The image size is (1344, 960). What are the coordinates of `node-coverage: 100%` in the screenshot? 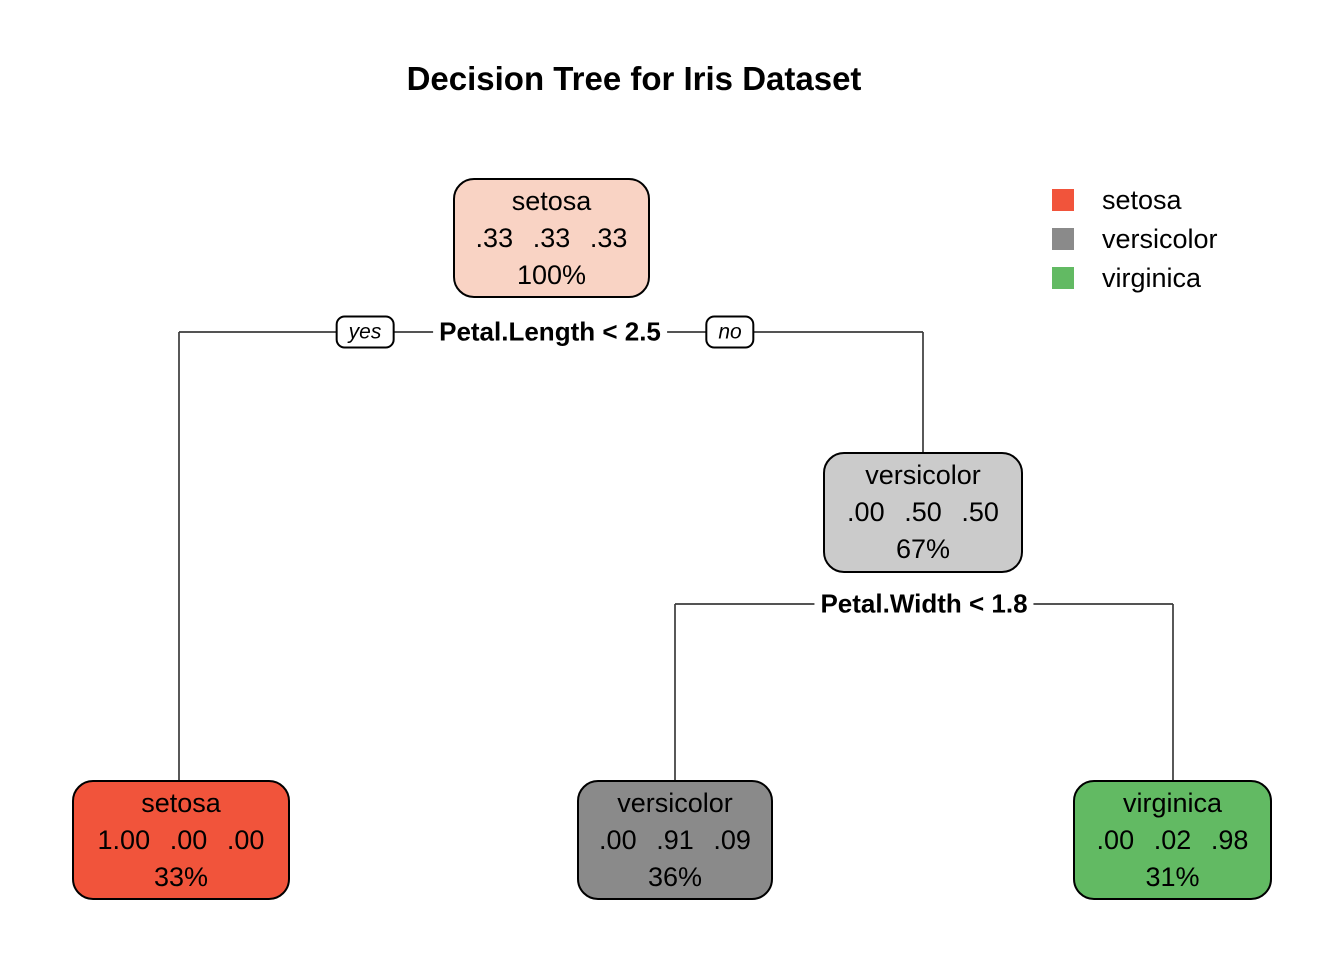 It's located at (551, 274).